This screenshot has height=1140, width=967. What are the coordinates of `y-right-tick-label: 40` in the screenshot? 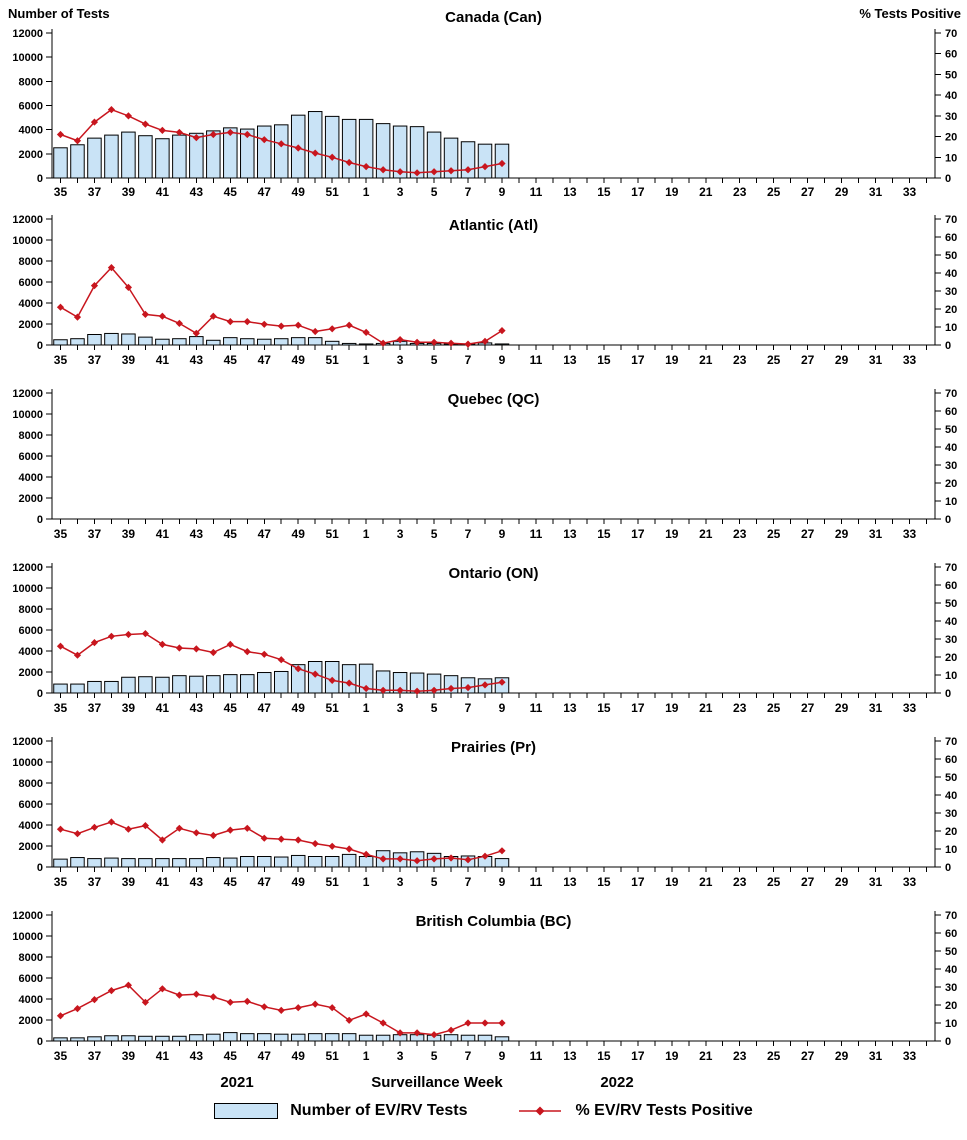 It's located at (951, 796).